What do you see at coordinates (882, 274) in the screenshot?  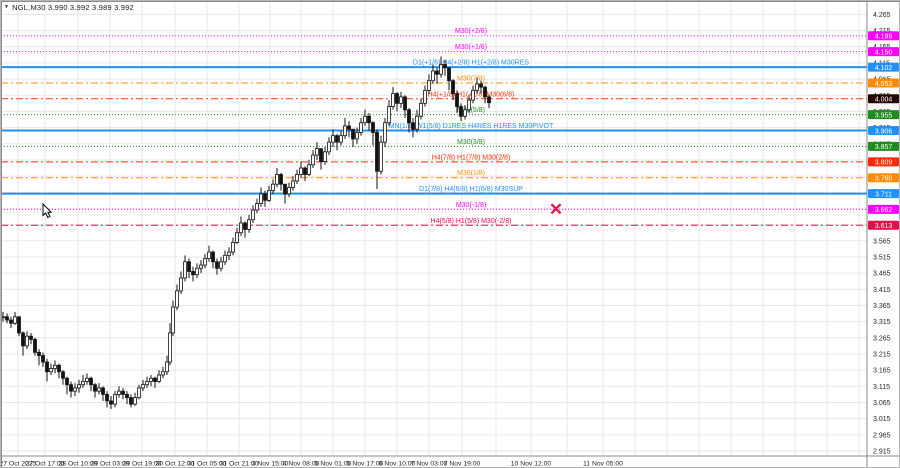 I see `price-tick-label: 3.465` at bounding box center [882, 274].